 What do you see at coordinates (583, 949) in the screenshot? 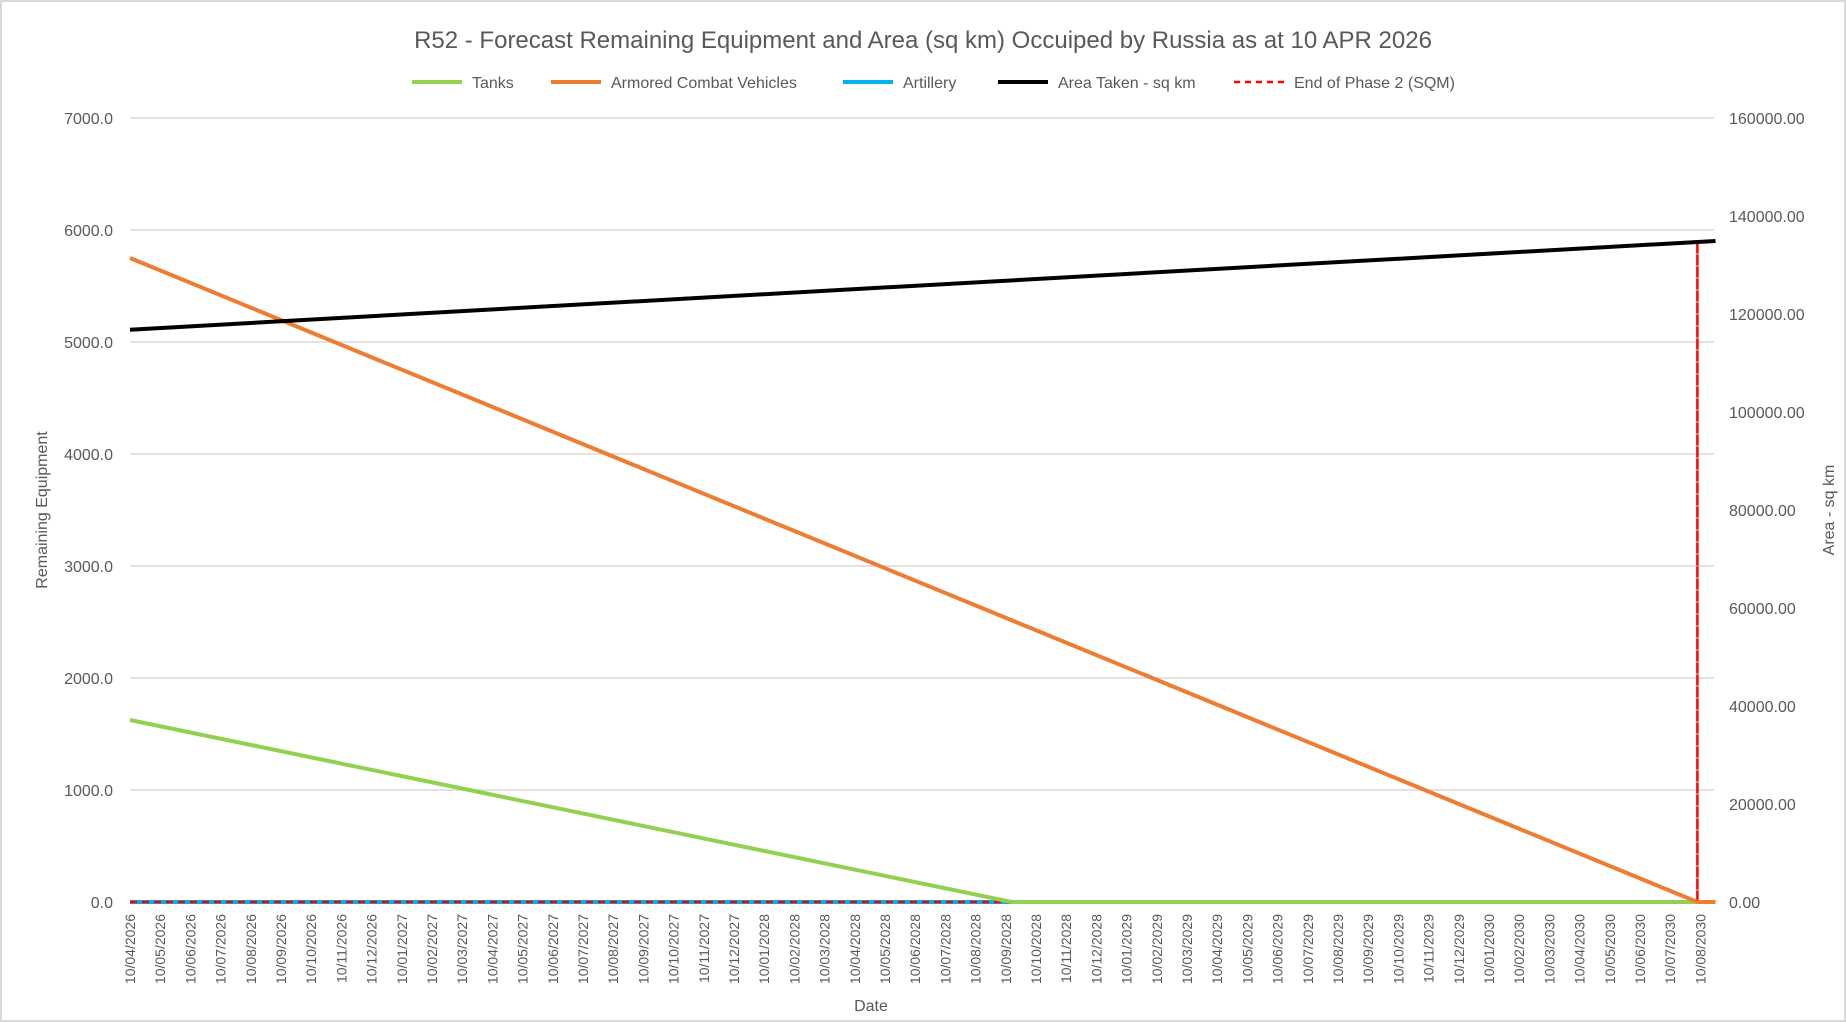
I see `x-tick-label: 10/07/2027` at bounding box center [583, 949].